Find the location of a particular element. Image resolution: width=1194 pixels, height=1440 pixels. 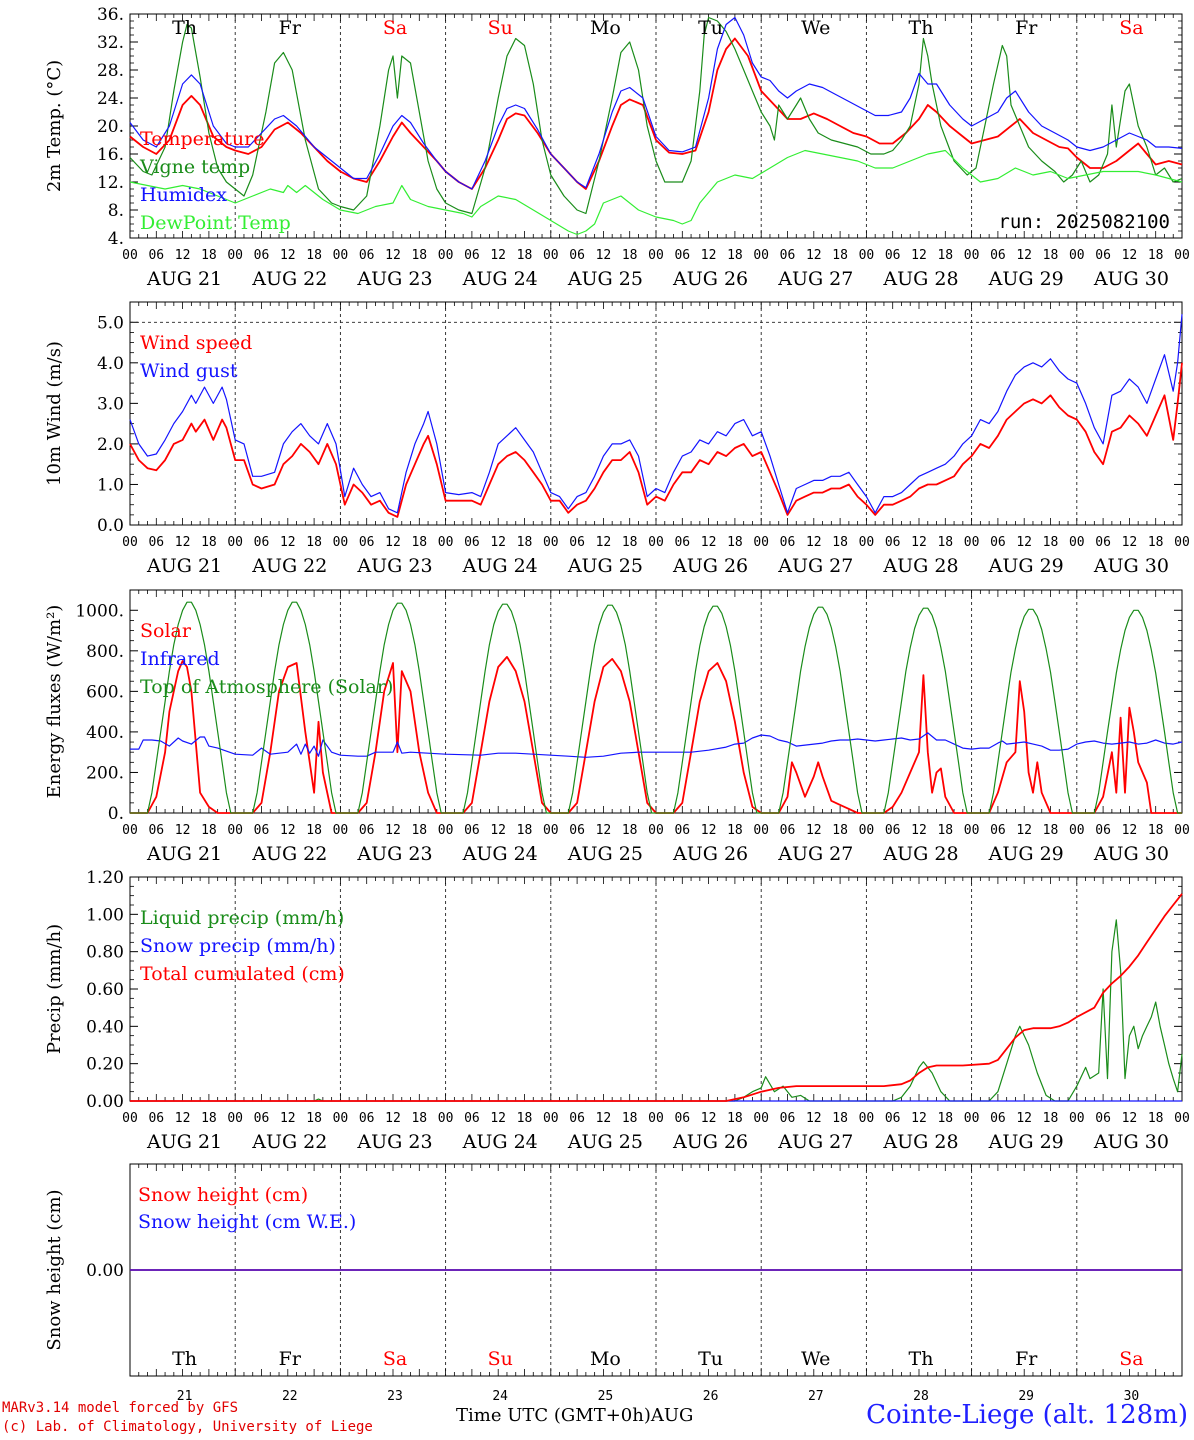

bottom-day-number: 22 is located at coordinates (290, 1396).